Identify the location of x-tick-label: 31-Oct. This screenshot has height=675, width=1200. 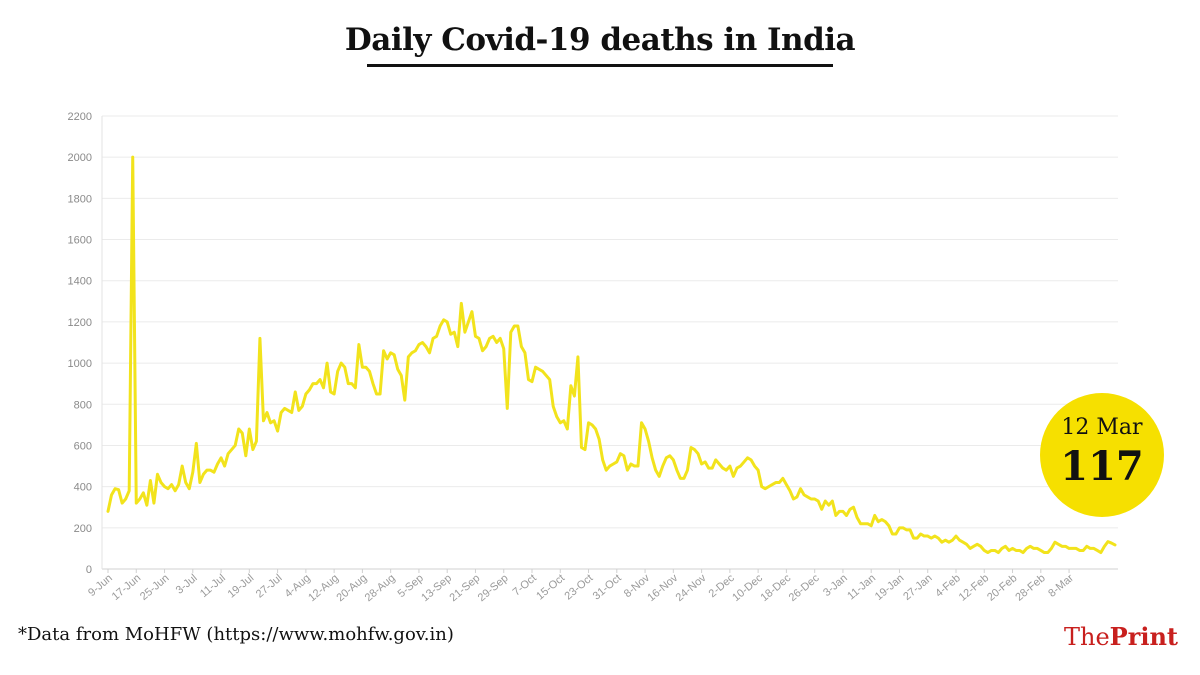
(607, 587).